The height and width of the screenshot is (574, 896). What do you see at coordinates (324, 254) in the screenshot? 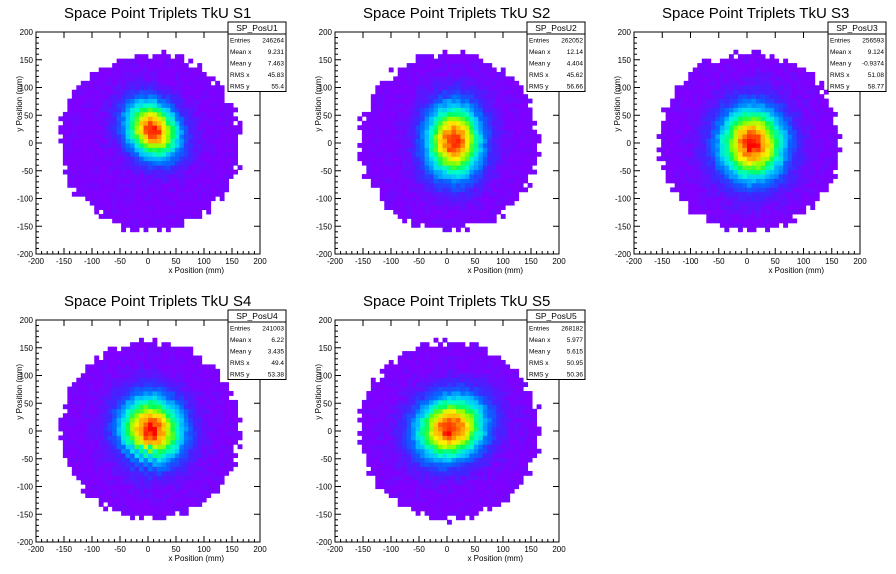
I see `y-tick-label: -200` at bounding box center [324, 254].